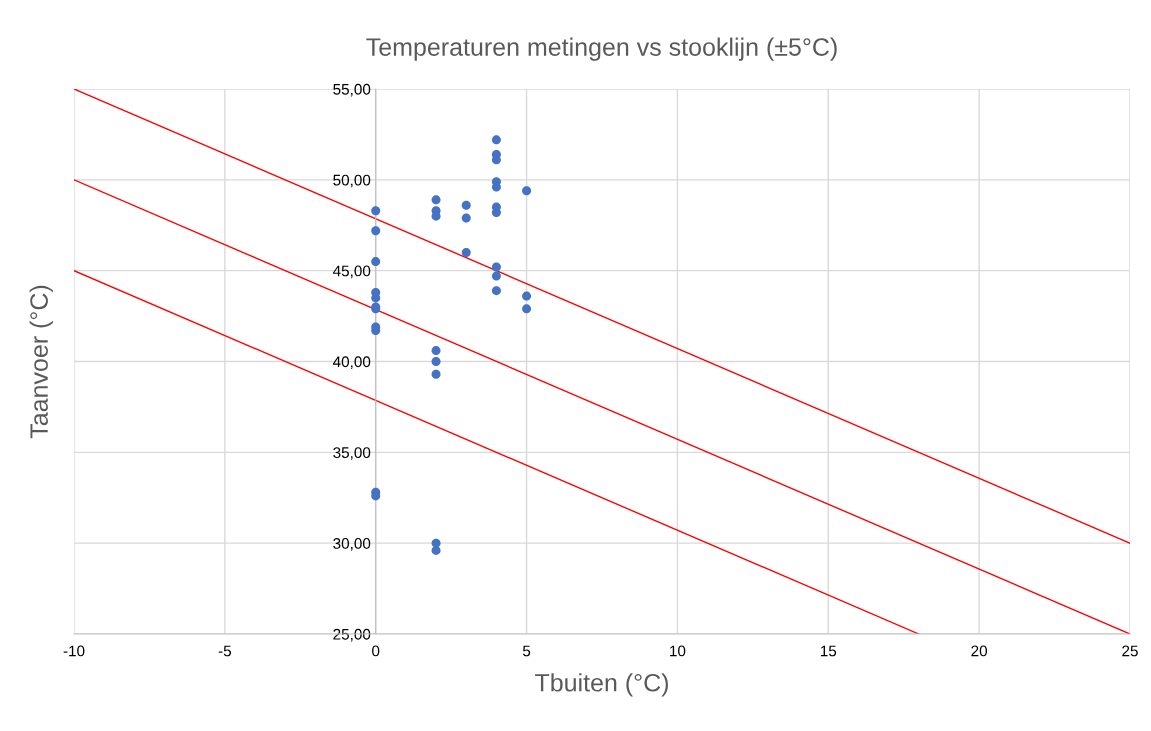  Describe the element at coordinates (352, 544) in the screenshot. I see `y-tick-label: 30,00` at that location.